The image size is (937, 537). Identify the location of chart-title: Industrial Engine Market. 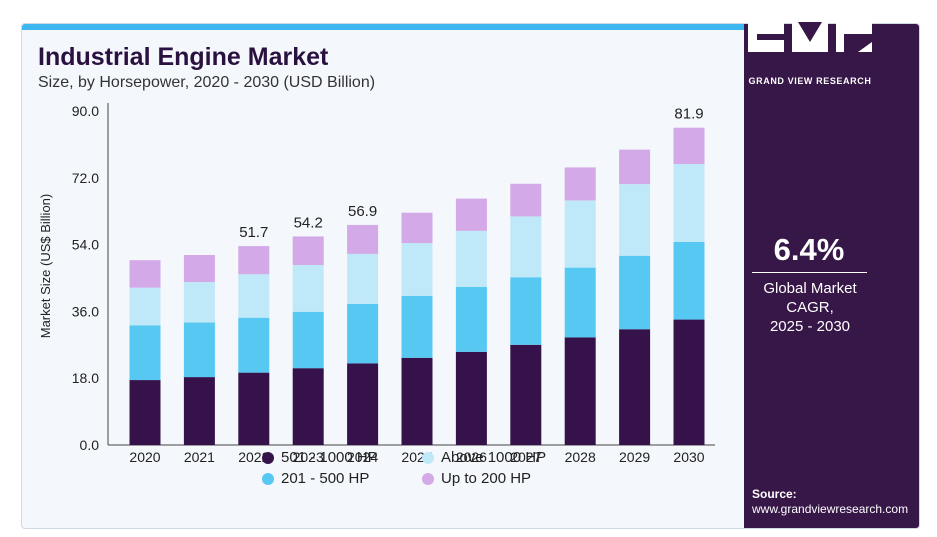
(183, 57).